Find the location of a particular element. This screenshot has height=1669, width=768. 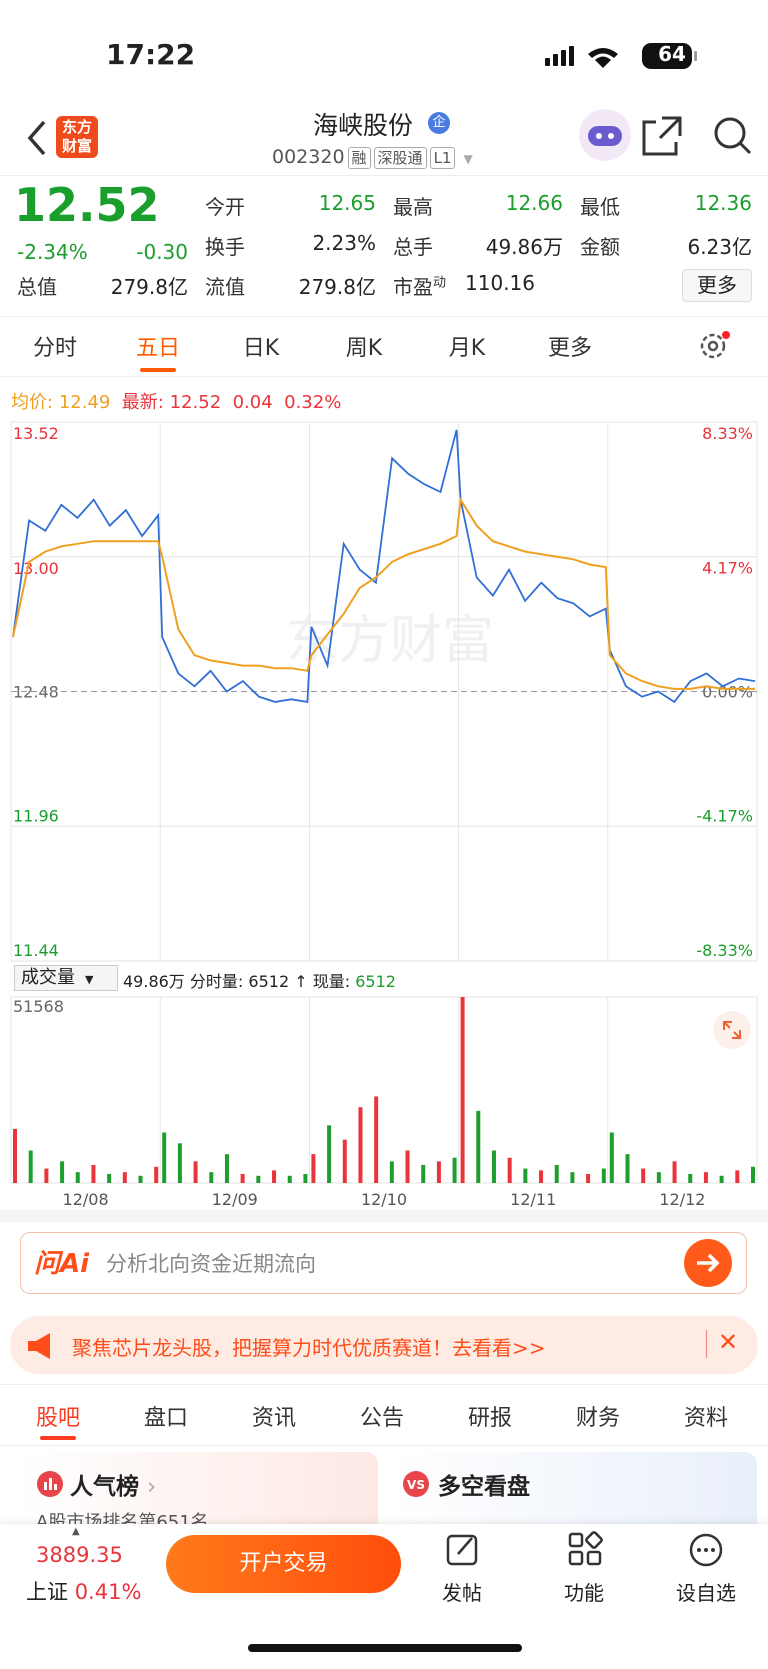

last-change-pct: 0.32% is located at coordinates (313, 402).